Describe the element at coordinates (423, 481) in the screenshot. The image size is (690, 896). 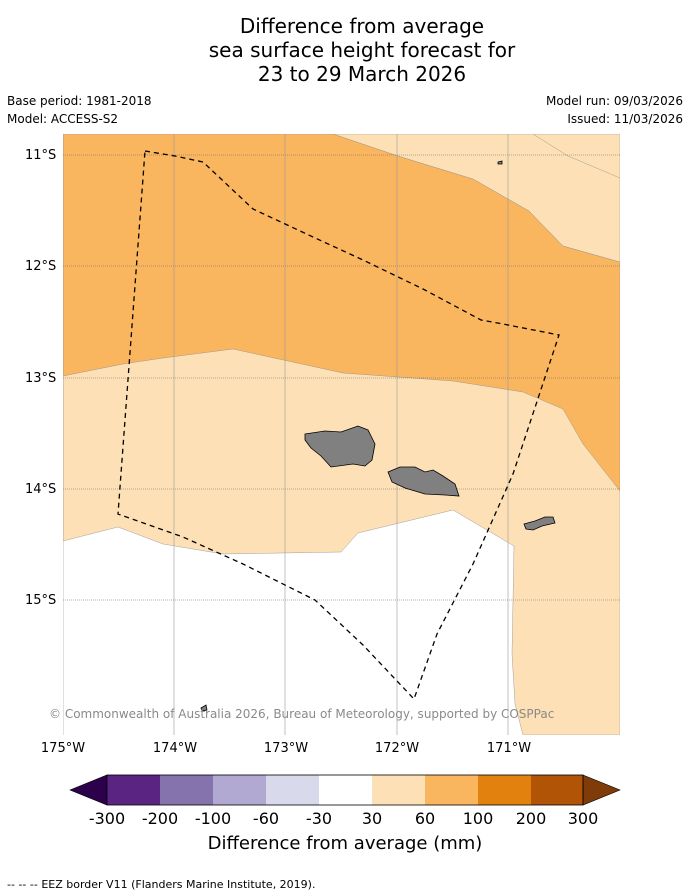
I see `upolu-island` at that location.